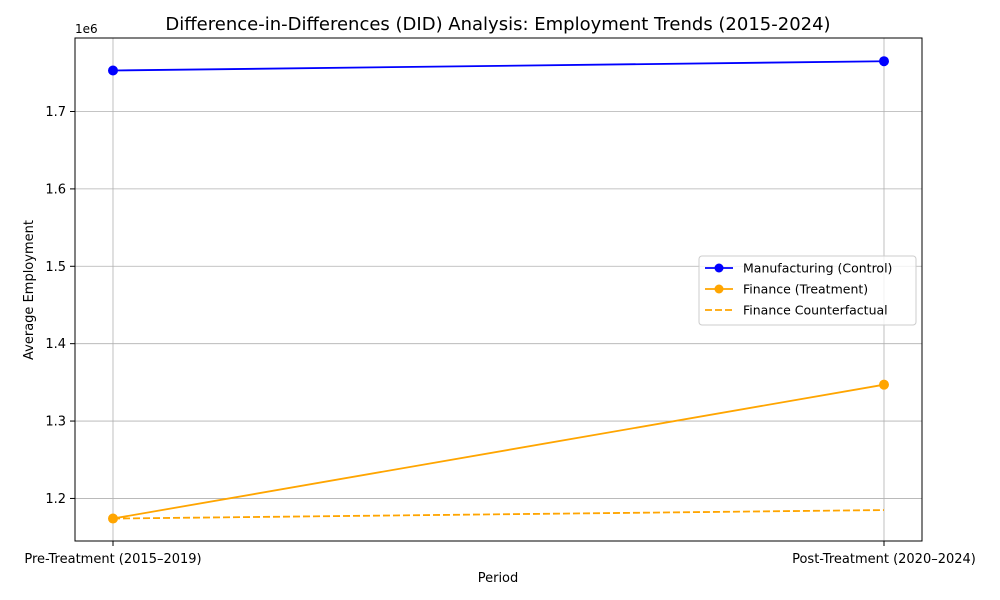  What do you see at coordinates (55, 189) in the screenshot?
I see `y-tick-label: 1.6` at bounding box center [55, 189].